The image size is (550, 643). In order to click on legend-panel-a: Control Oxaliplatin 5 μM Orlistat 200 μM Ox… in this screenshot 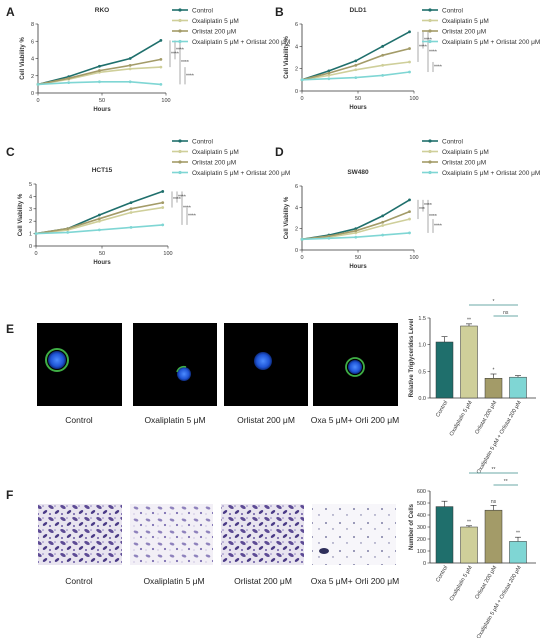, I will do `click(231, 26)`.